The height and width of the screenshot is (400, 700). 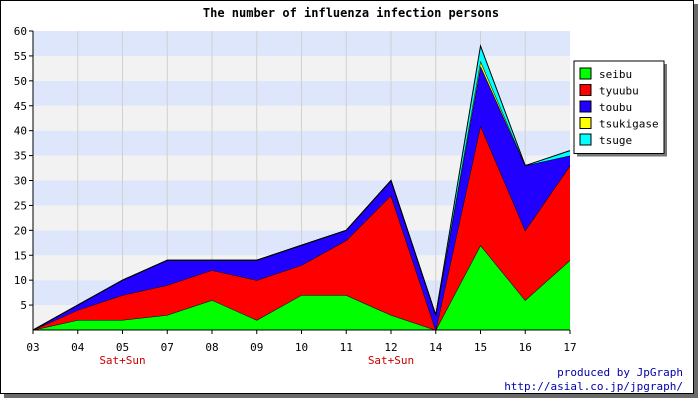 What do you see at coordinates (629, 124) in the screenshot?
I see `legend-label-tsukigase: tsukigase` at bounding box center [629, 124].